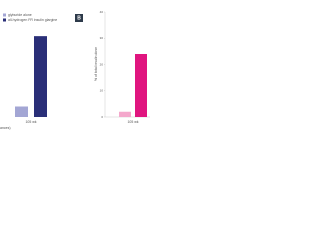 This screenshot has width=320, height=240. Describe the element at coordinates (5, 128) in the screenshot. I see `note: ances)` at that location.